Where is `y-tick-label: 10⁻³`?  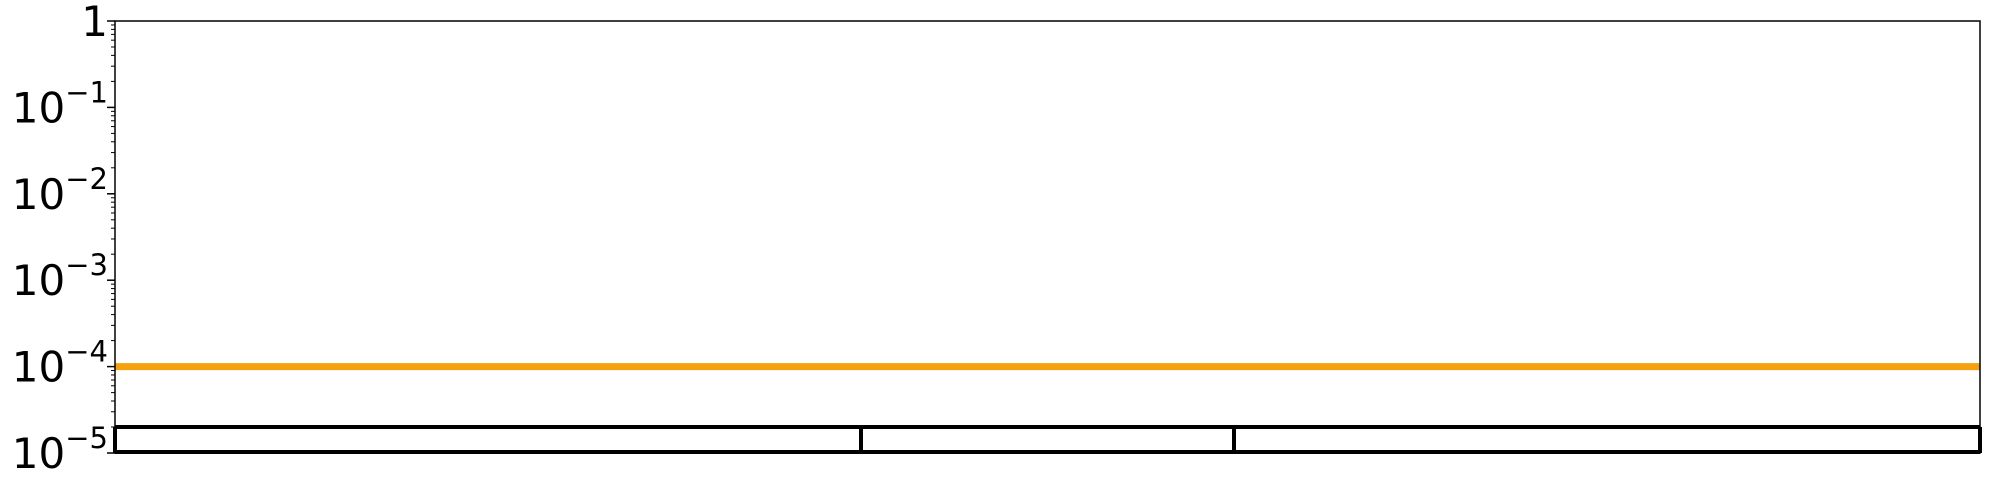 y-tick-label: 10⁻³ is located at coordinates (60, 276).